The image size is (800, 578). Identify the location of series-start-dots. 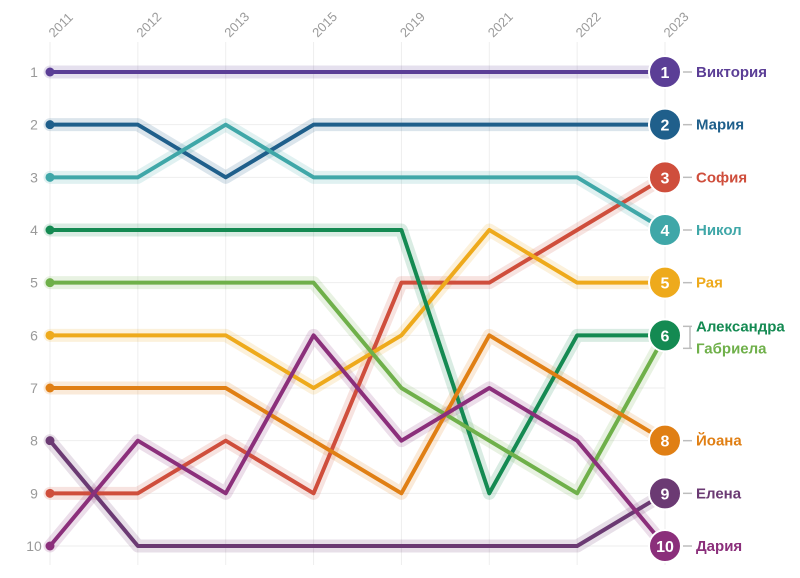
(50, 309).